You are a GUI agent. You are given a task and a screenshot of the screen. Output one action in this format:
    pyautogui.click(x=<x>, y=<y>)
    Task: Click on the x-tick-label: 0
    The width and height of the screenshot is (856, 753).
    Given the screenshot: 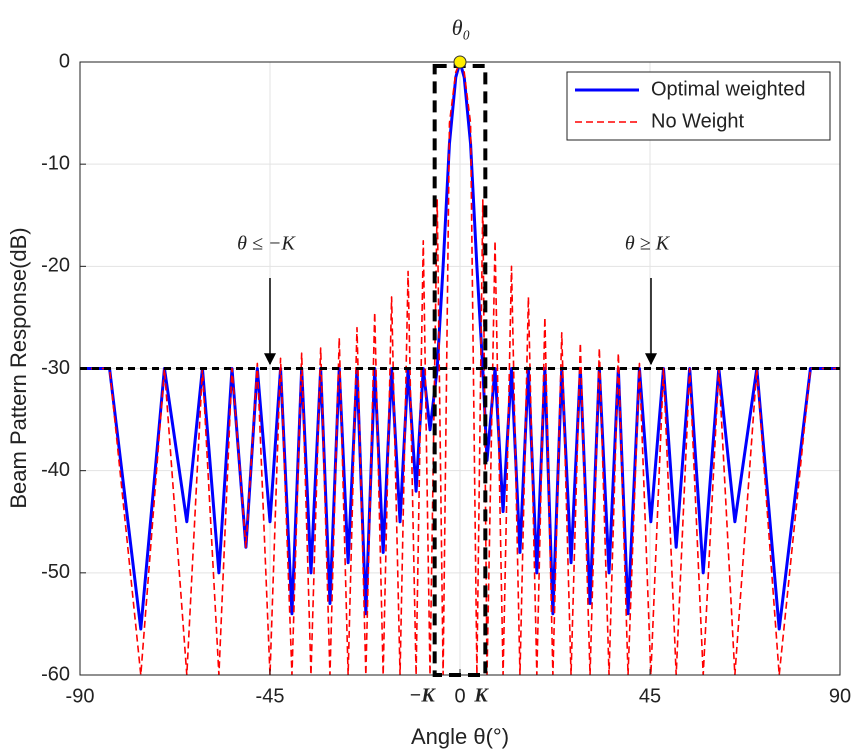 What is the action you would take?
    pyautogui.click(x=459, y=696)
    